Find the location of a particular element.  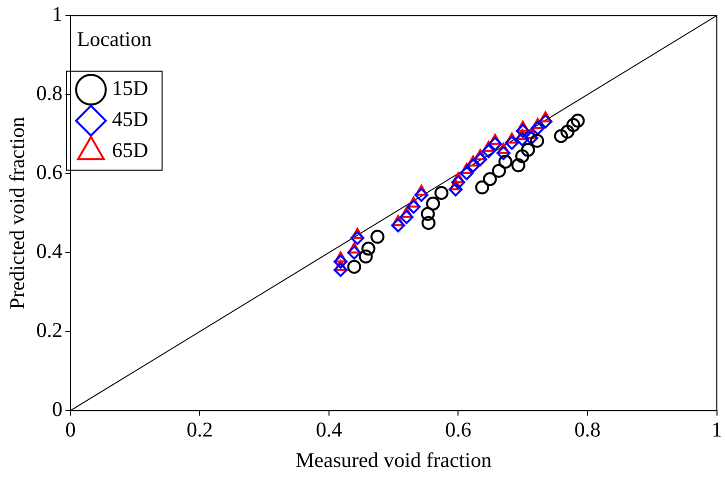

x-tick-label: 0.6 is located at coordinates (458, 430).